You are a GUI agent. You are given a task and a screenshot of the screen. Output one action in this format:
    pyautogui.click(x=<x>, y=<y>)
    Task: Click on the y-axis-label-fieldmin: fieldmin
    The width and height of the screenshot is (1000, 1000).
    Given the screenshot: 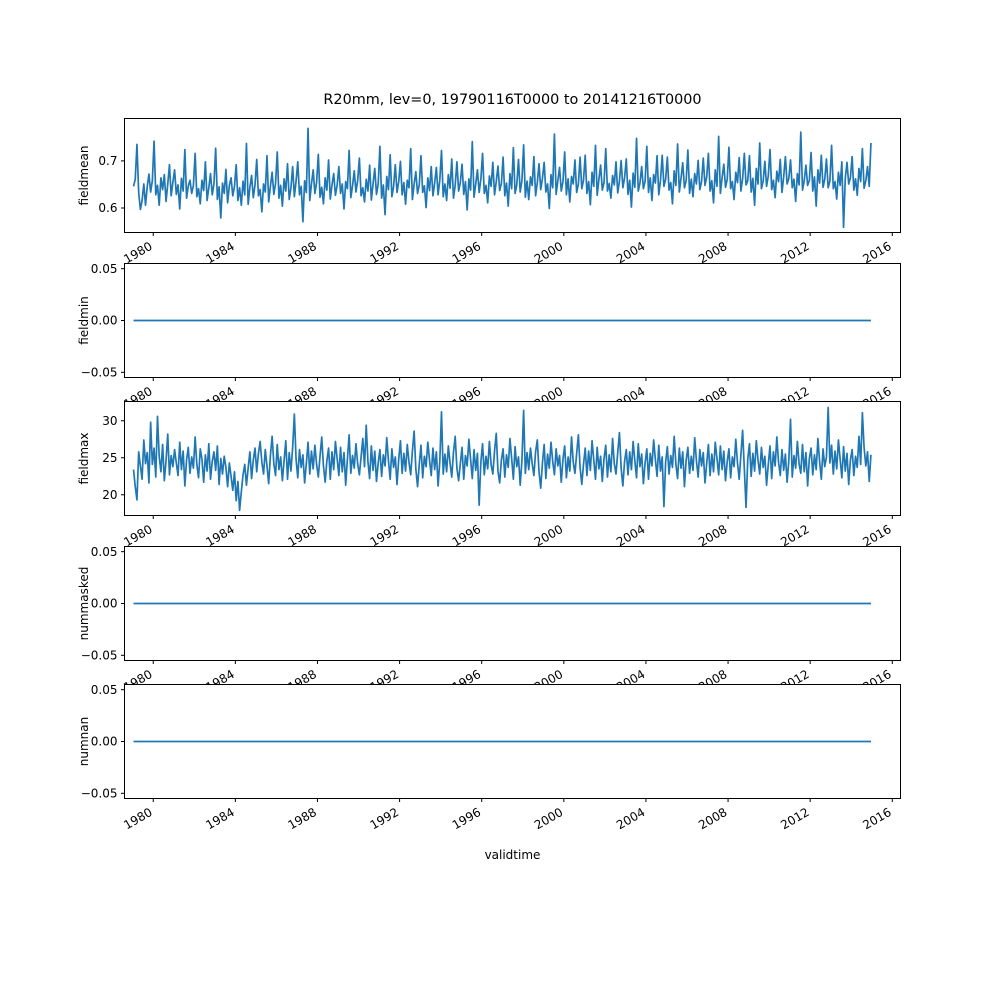 What is the action you would take?
    pyautogui.click(x=84, y=320)
    